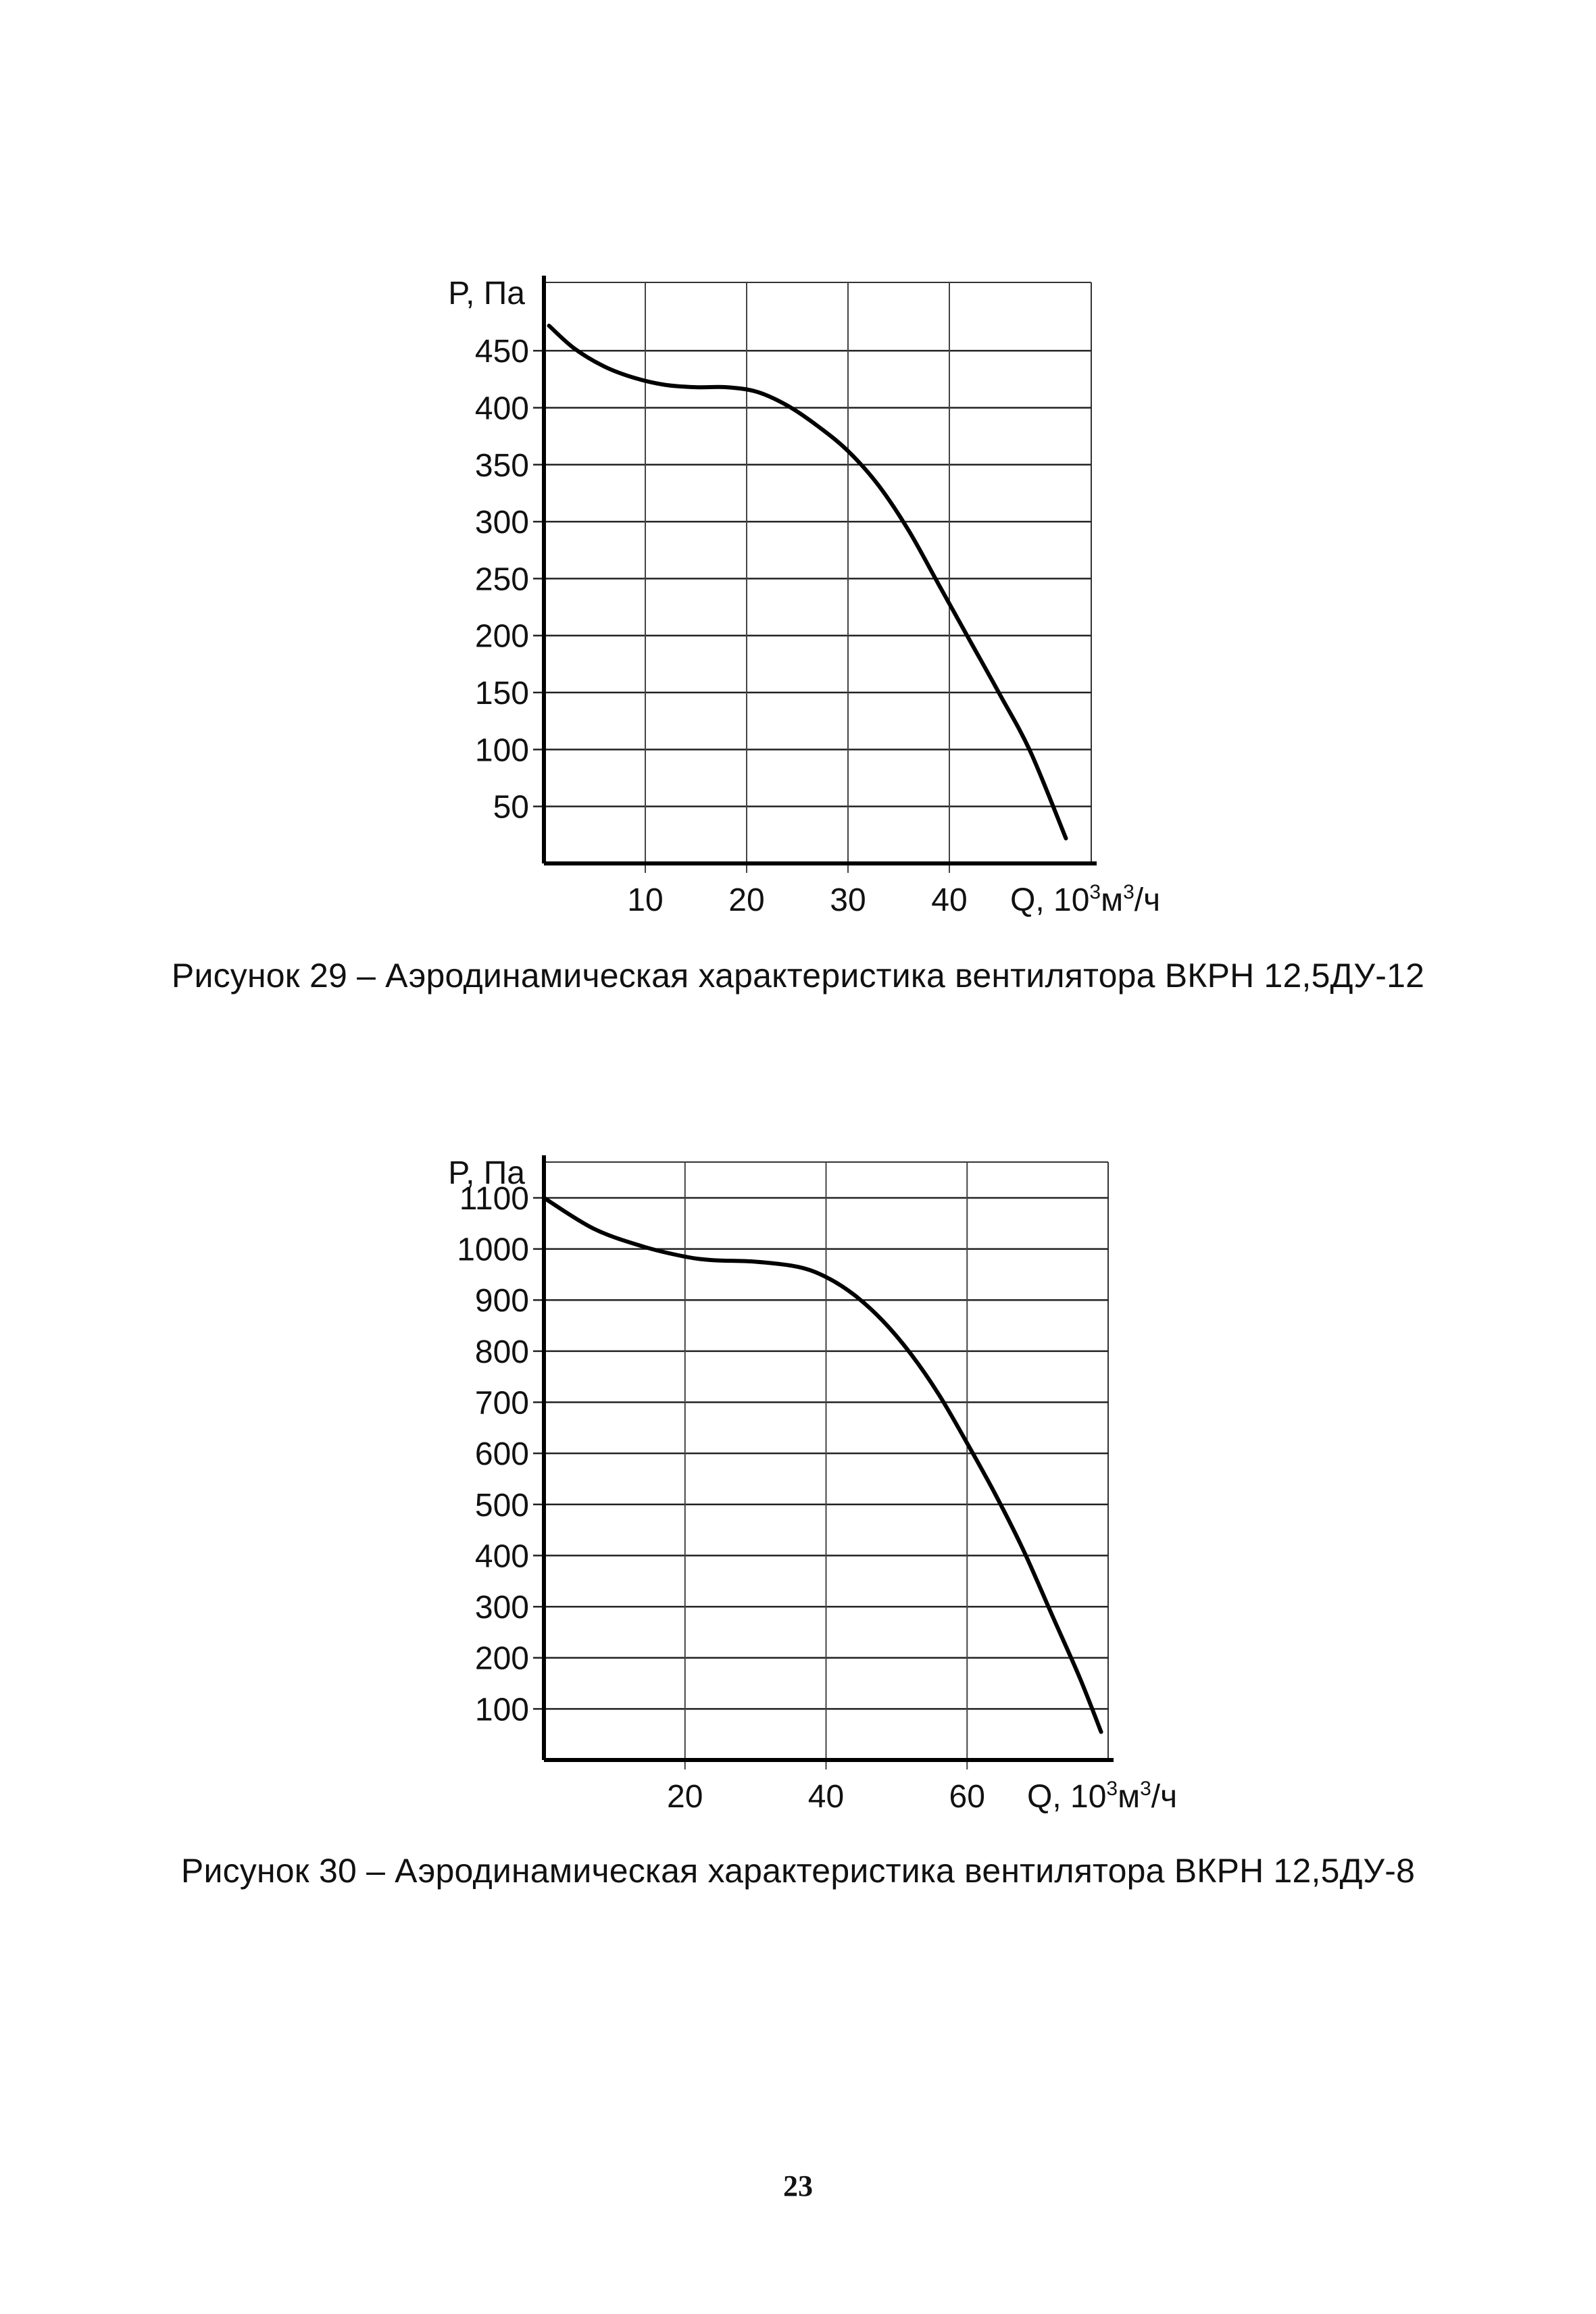 This screenshot has width=1596, height=2314. I want to click on x-tick-label: 30, so click(848, 900).